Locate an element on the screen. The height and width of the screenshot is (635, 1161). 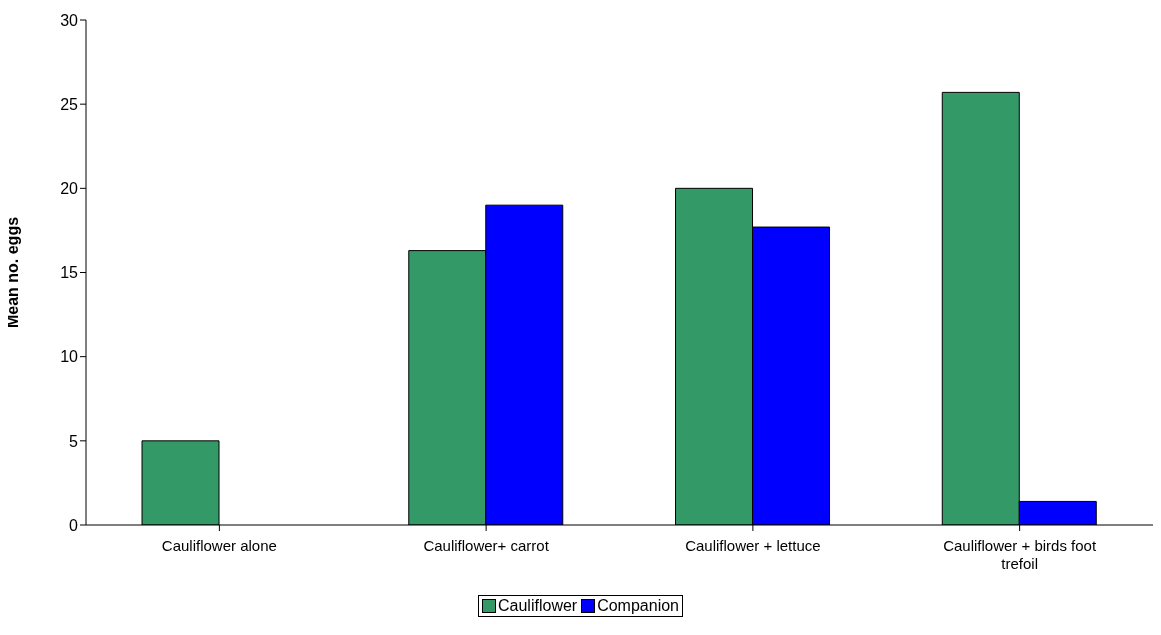
y-tick-label: 25 is located at coordinates (69, 104).